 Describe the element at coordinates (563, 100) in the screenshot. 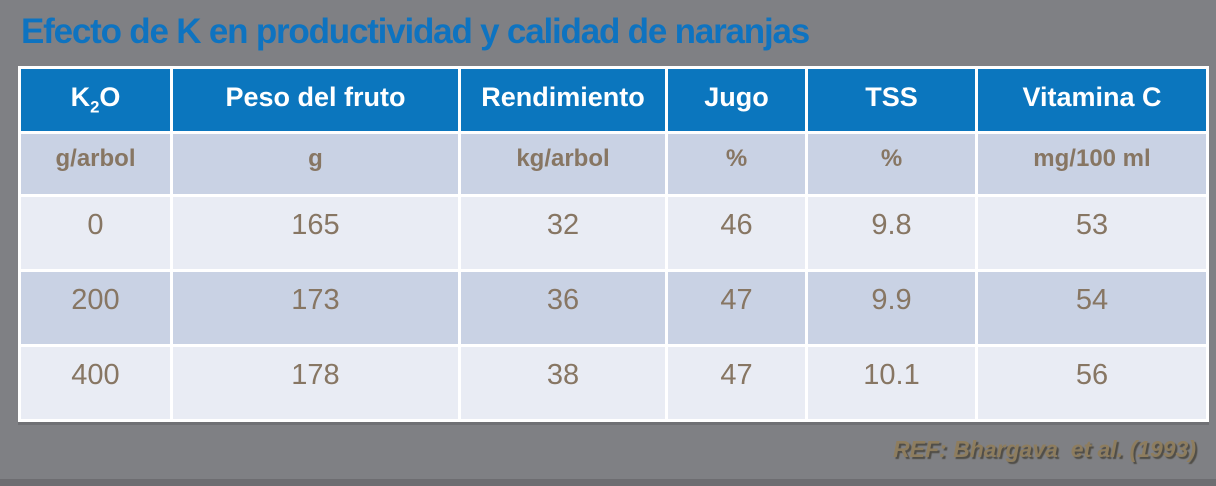

I see `column-header-rendimiento: Rendimiento` at that location.